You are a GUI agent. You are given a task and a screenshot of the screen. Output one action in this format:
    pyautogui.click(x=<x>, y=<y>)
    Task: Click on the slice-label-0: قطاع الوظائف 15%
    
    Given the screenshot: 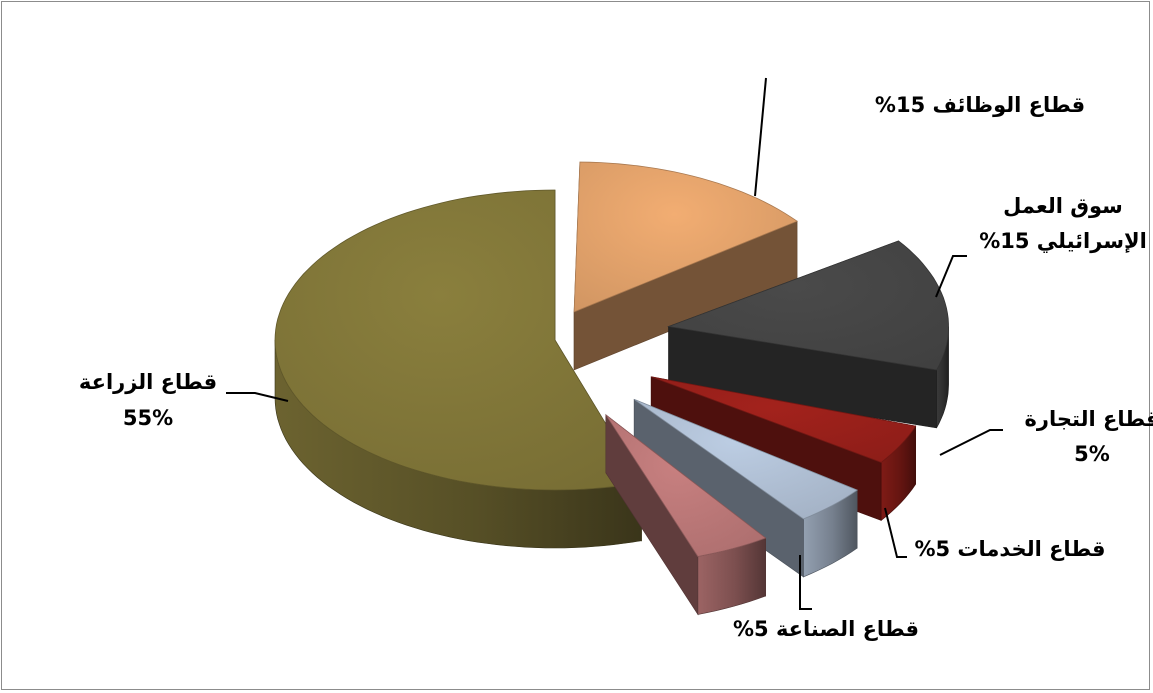 What is the action you would take?
    pyautogui.click(x=980, y=105)
    